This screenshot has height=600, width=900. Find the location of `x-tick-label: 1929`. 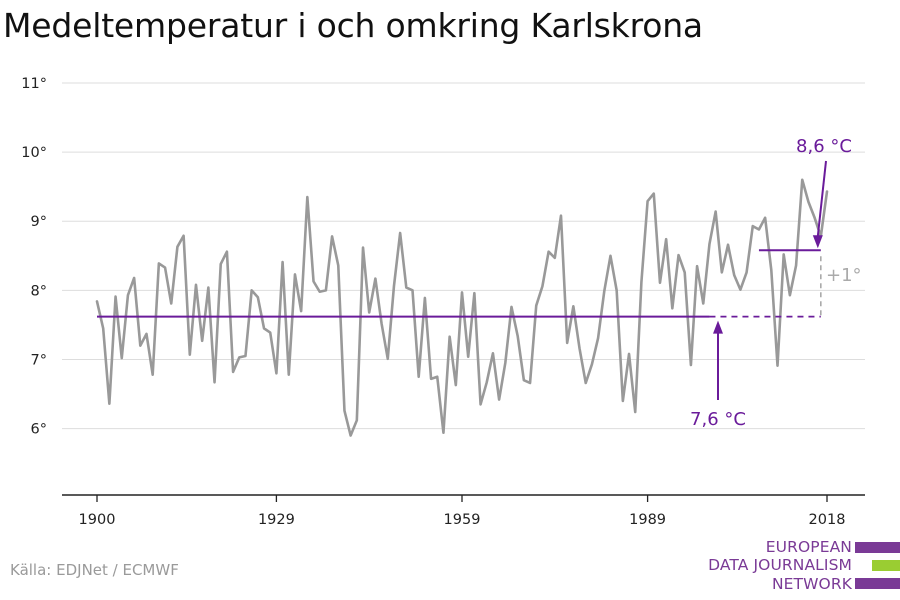

x-tick-label: 1929 is located at coordinates (276, 520).